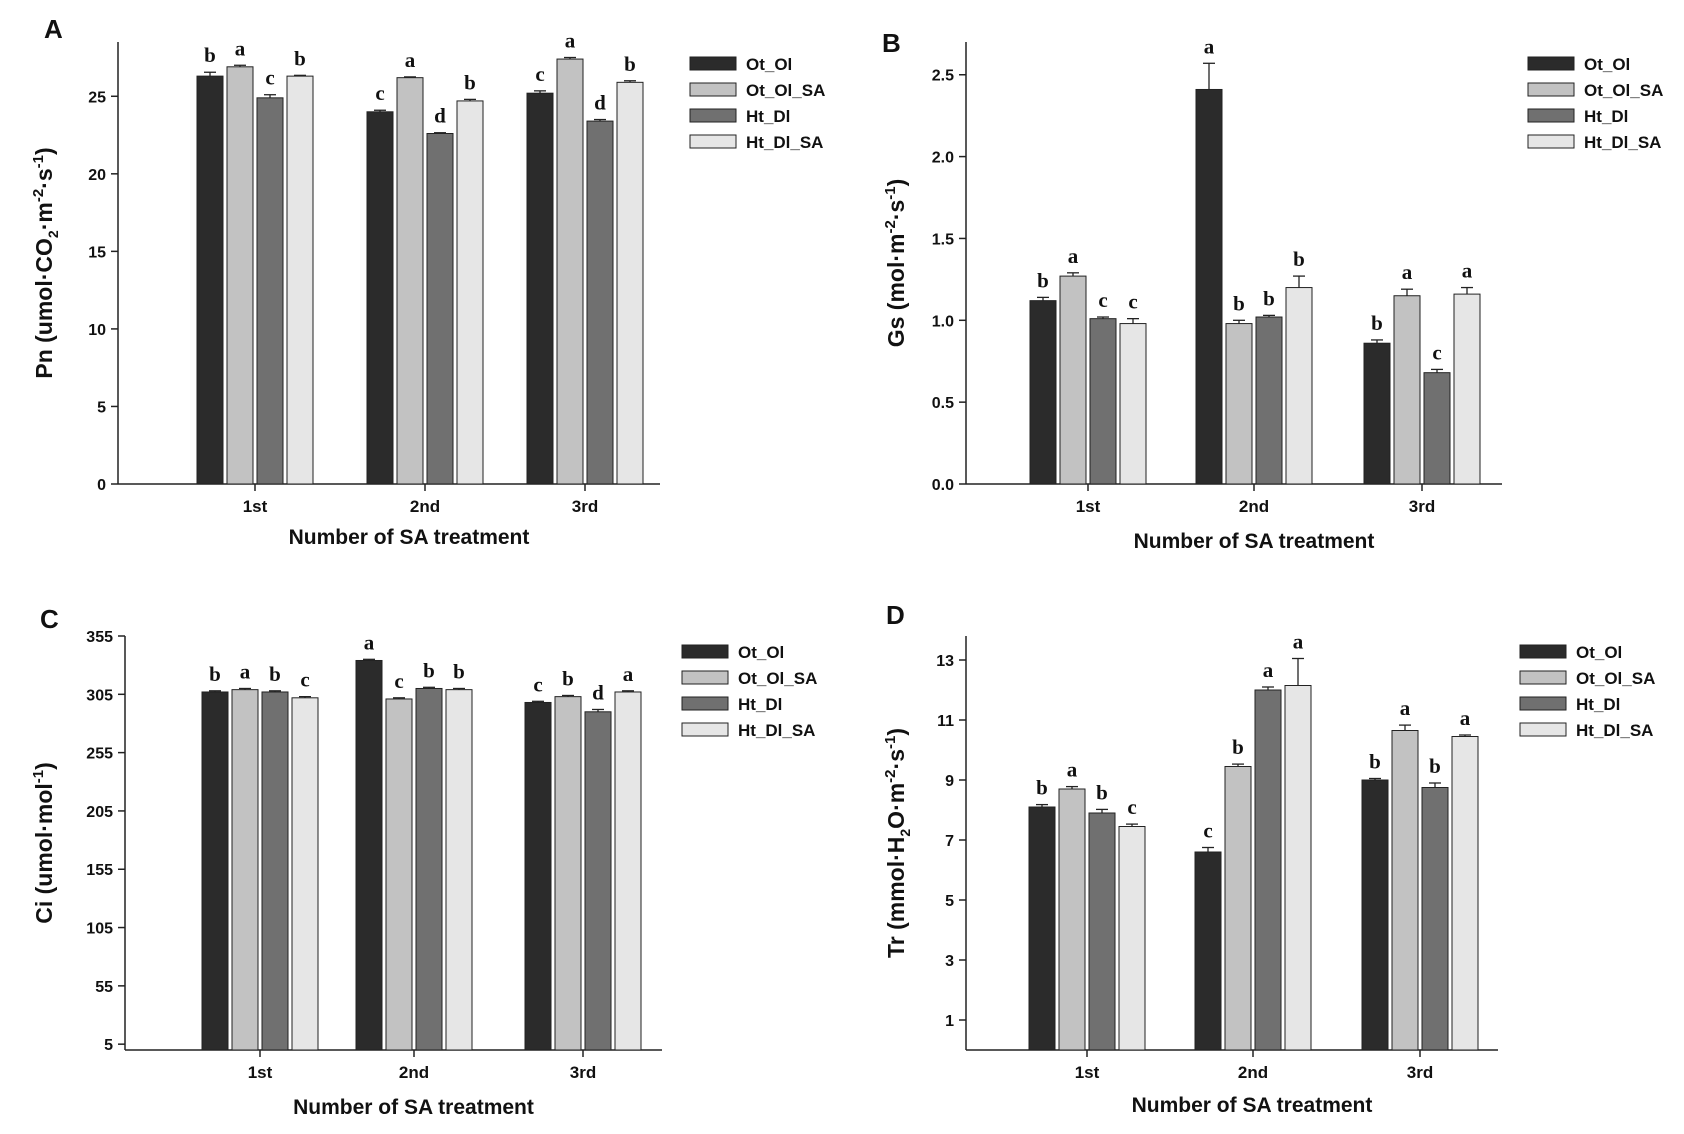  Describe the element at coordinates (104, 987) in the screenshot. I see `y-tick-label: 55` at that location.